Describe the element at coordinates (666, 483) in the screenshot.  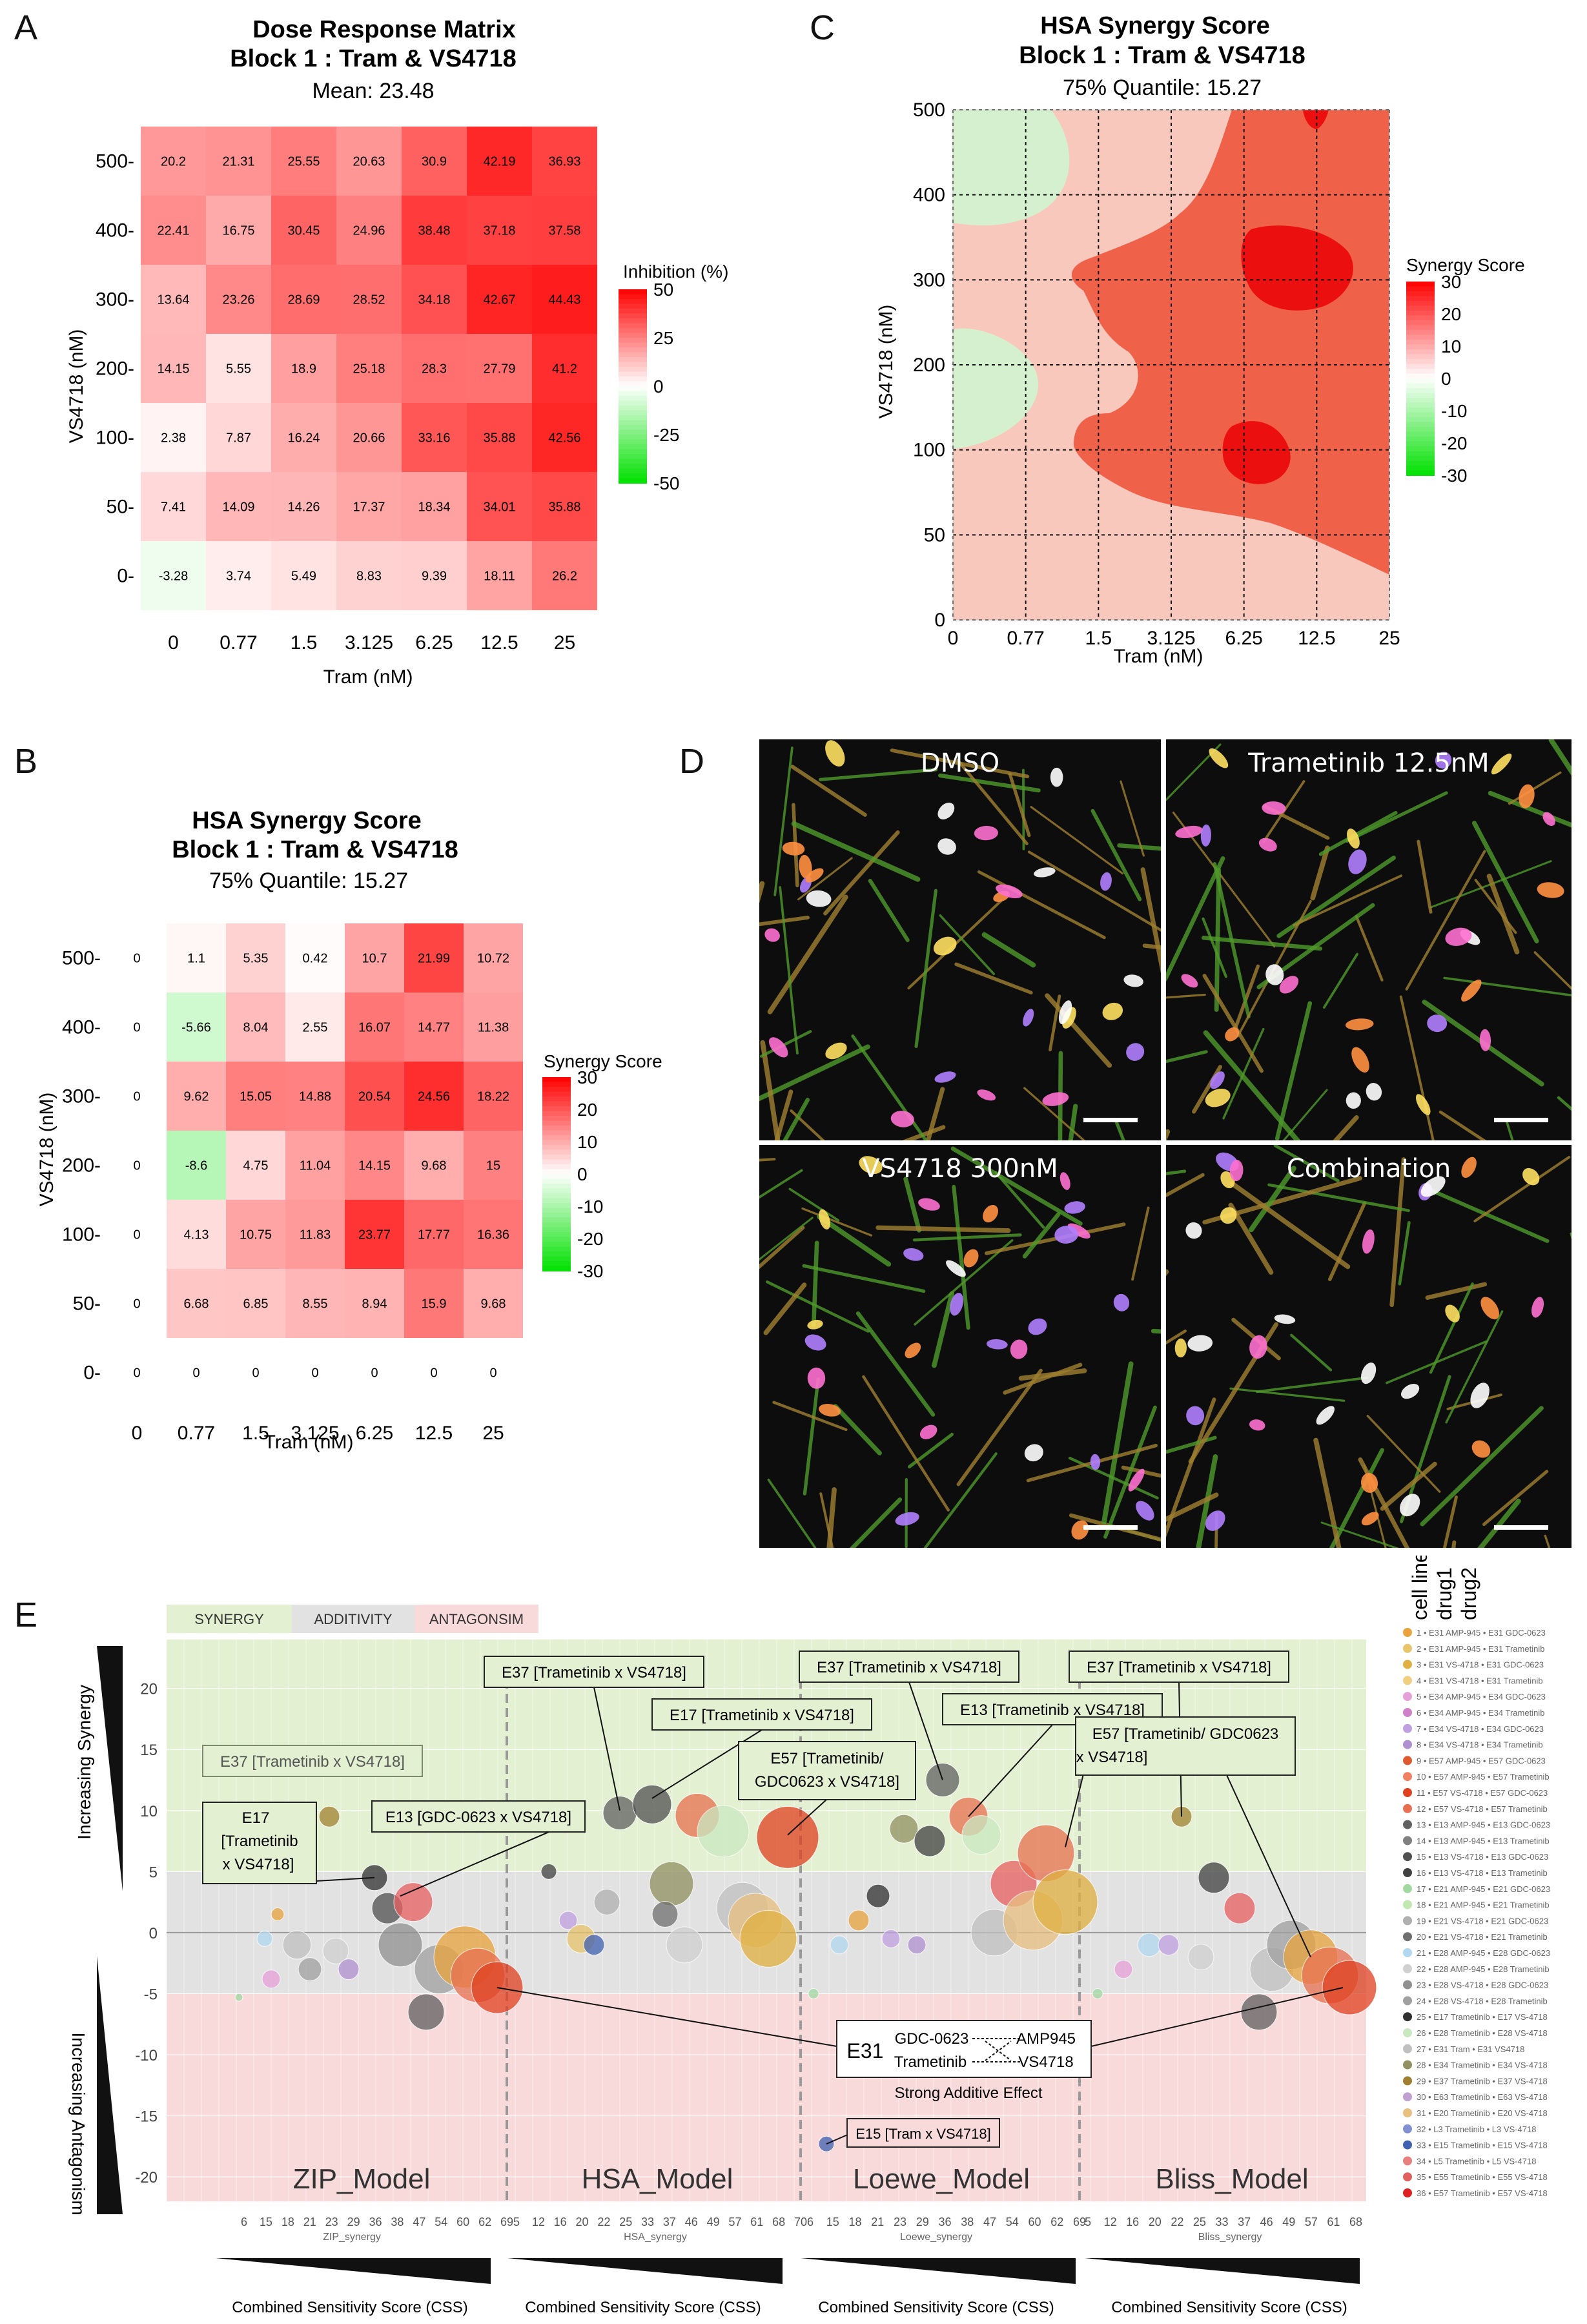
I see `legend-tick: -50` at that location.